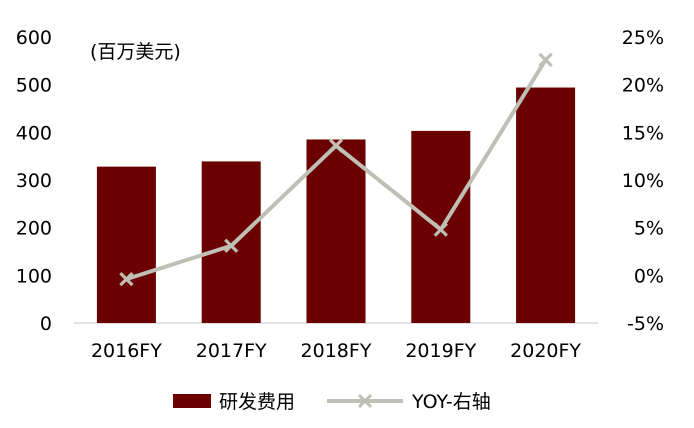 The width and height of the screenshot is (694, 428). What do you see at coordinates (649, 229) in the screenshot?
I see `right-tick-label: 5%` at bounding box center [649, 229].